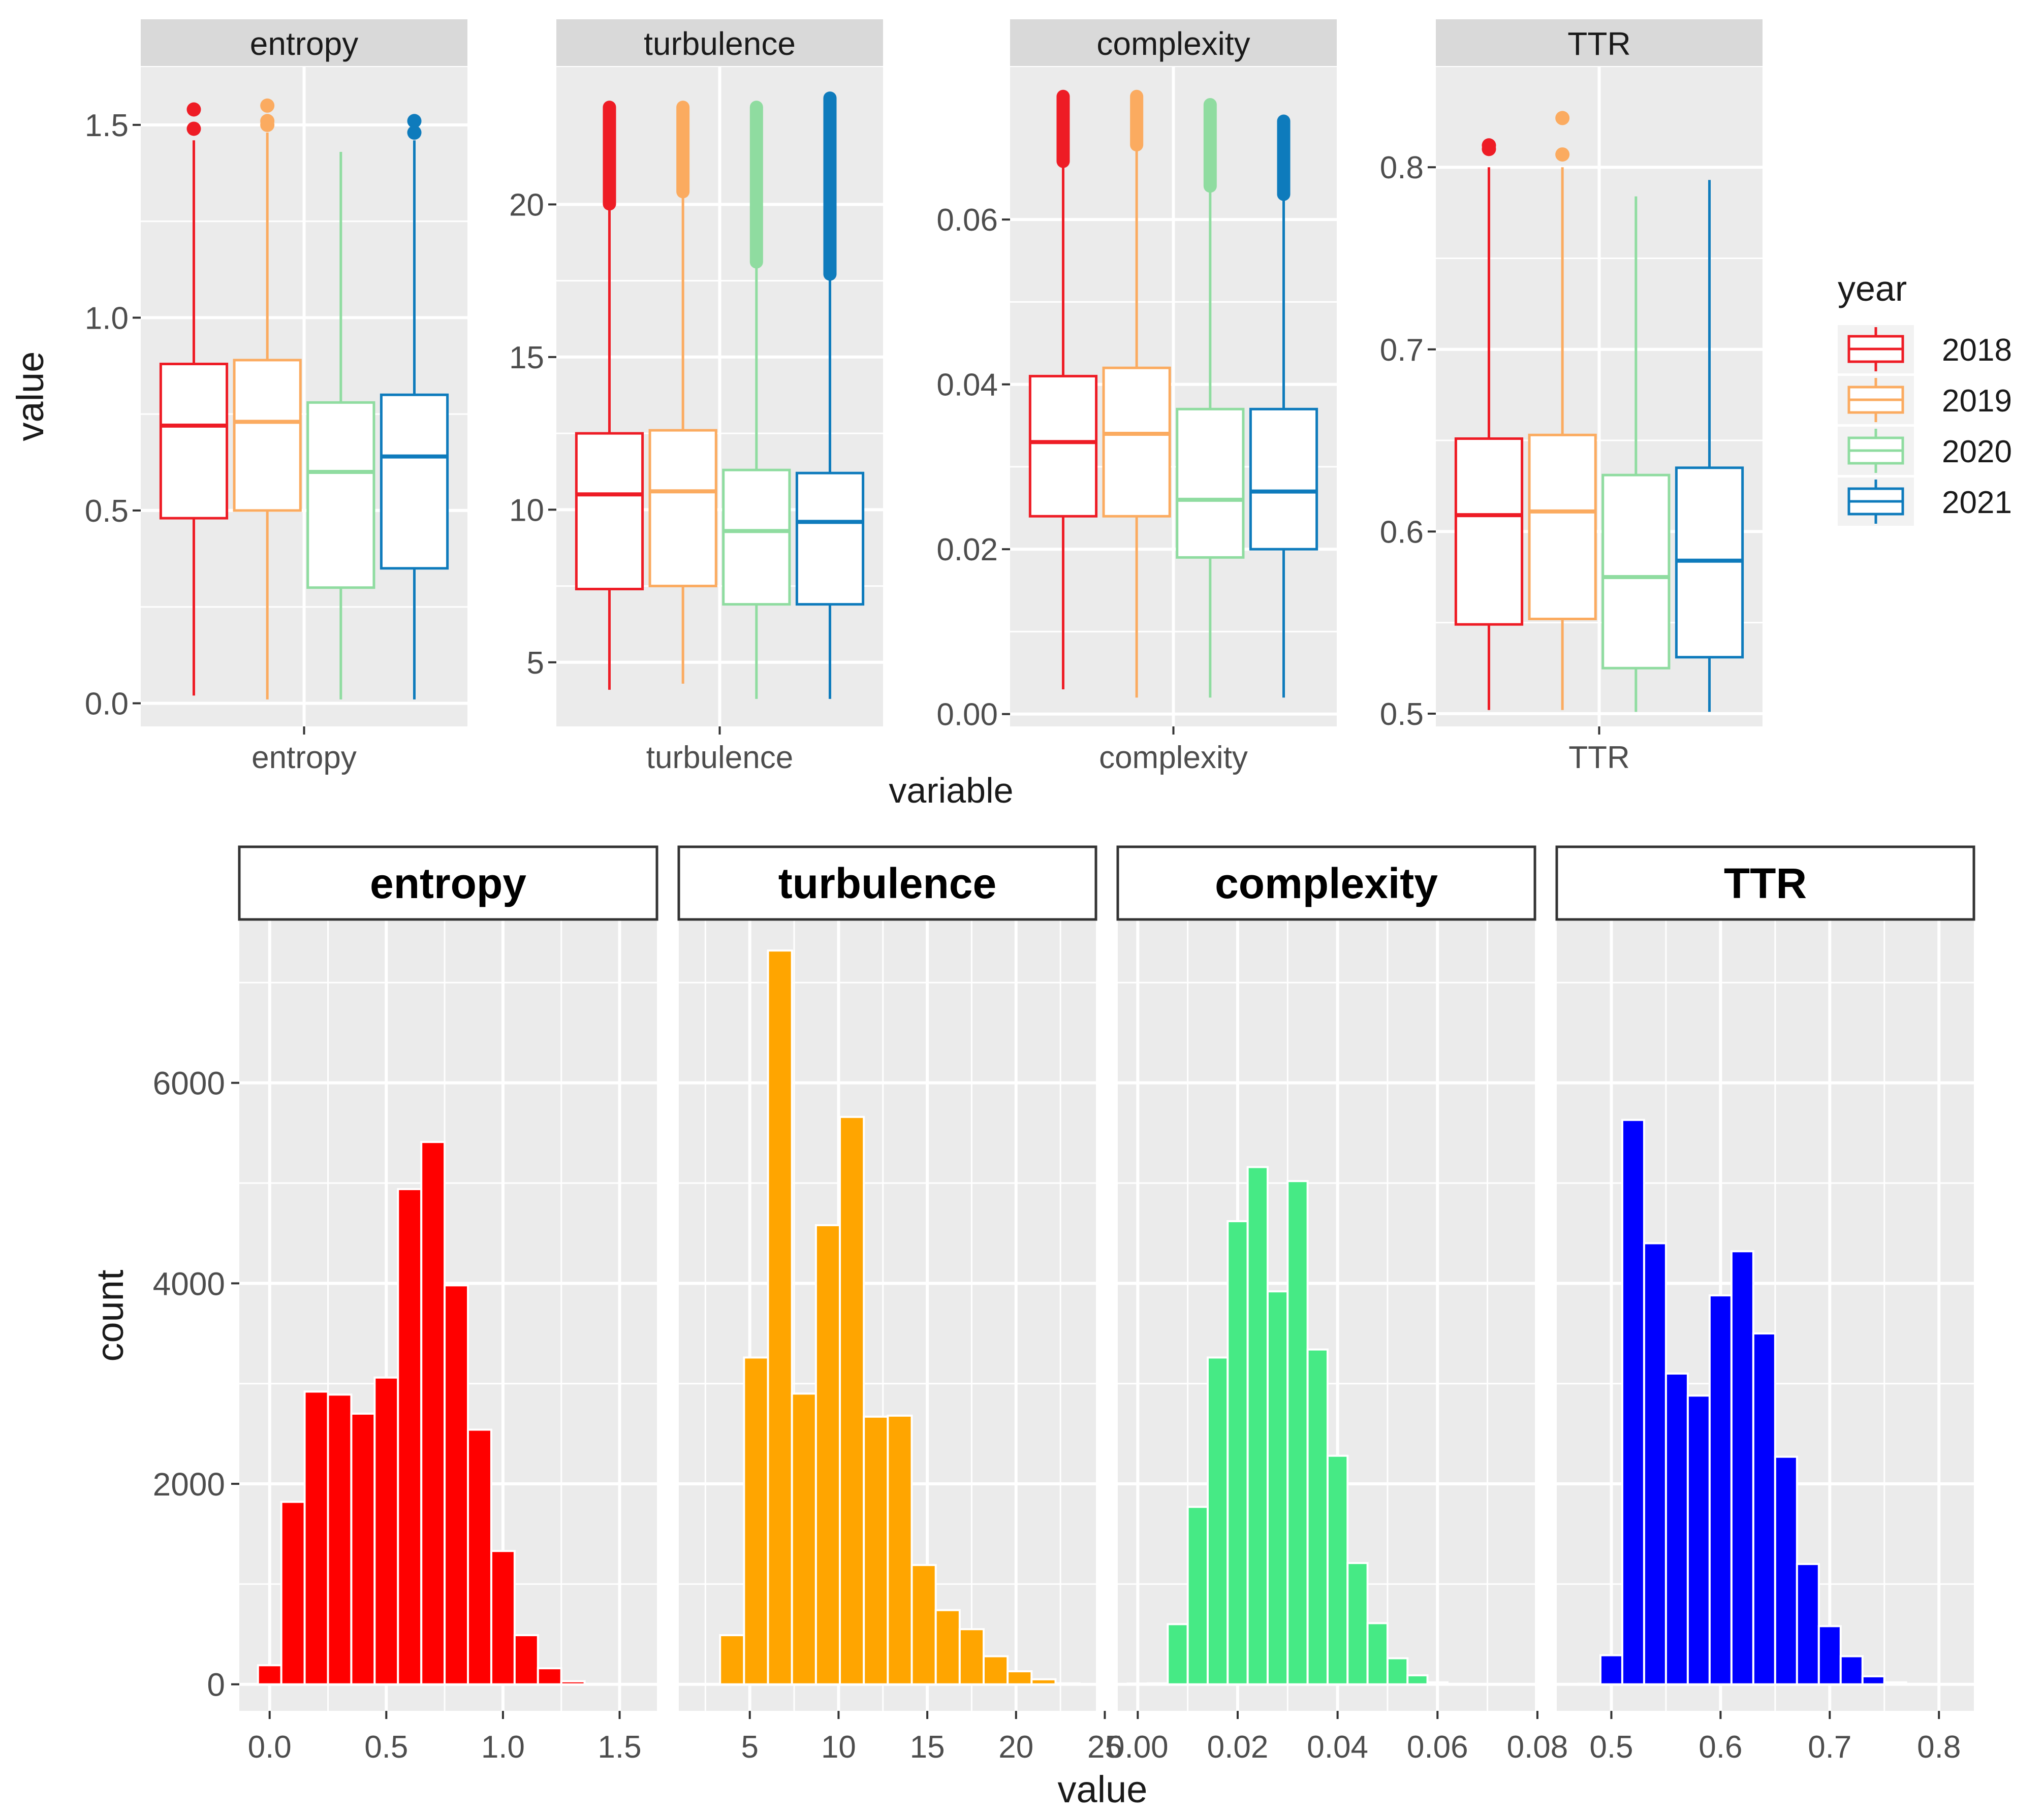 This screenshot has height=1814, width=2044. I want to click on histogram-panel-entropy: 0.0 0.5 1.0 1.5 entropy, so click(448, 1305).